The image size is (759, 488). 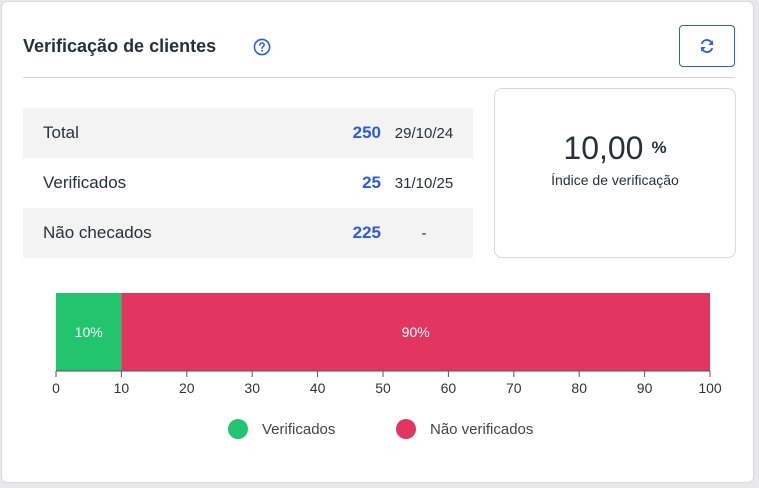 I want to click on question-circle-icon, so click(x=262, y=47).